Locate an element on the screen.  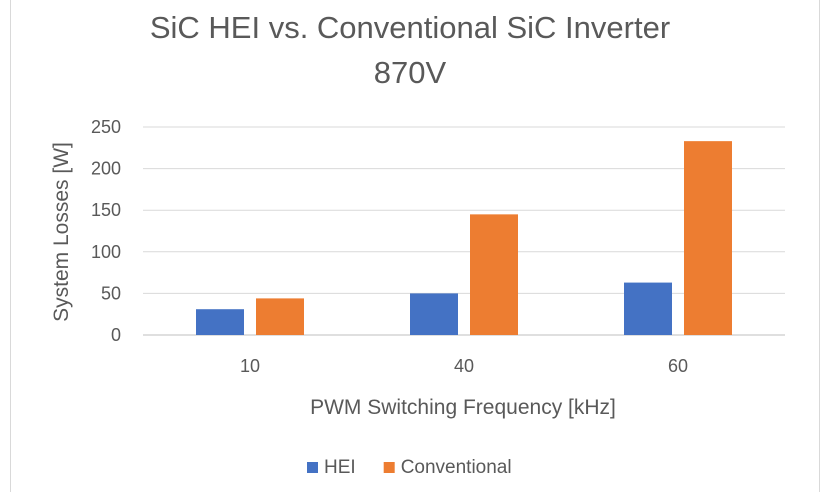
x-axis-label: PWM Switching Frequency [kHz] is located at coordinates (463, 407).